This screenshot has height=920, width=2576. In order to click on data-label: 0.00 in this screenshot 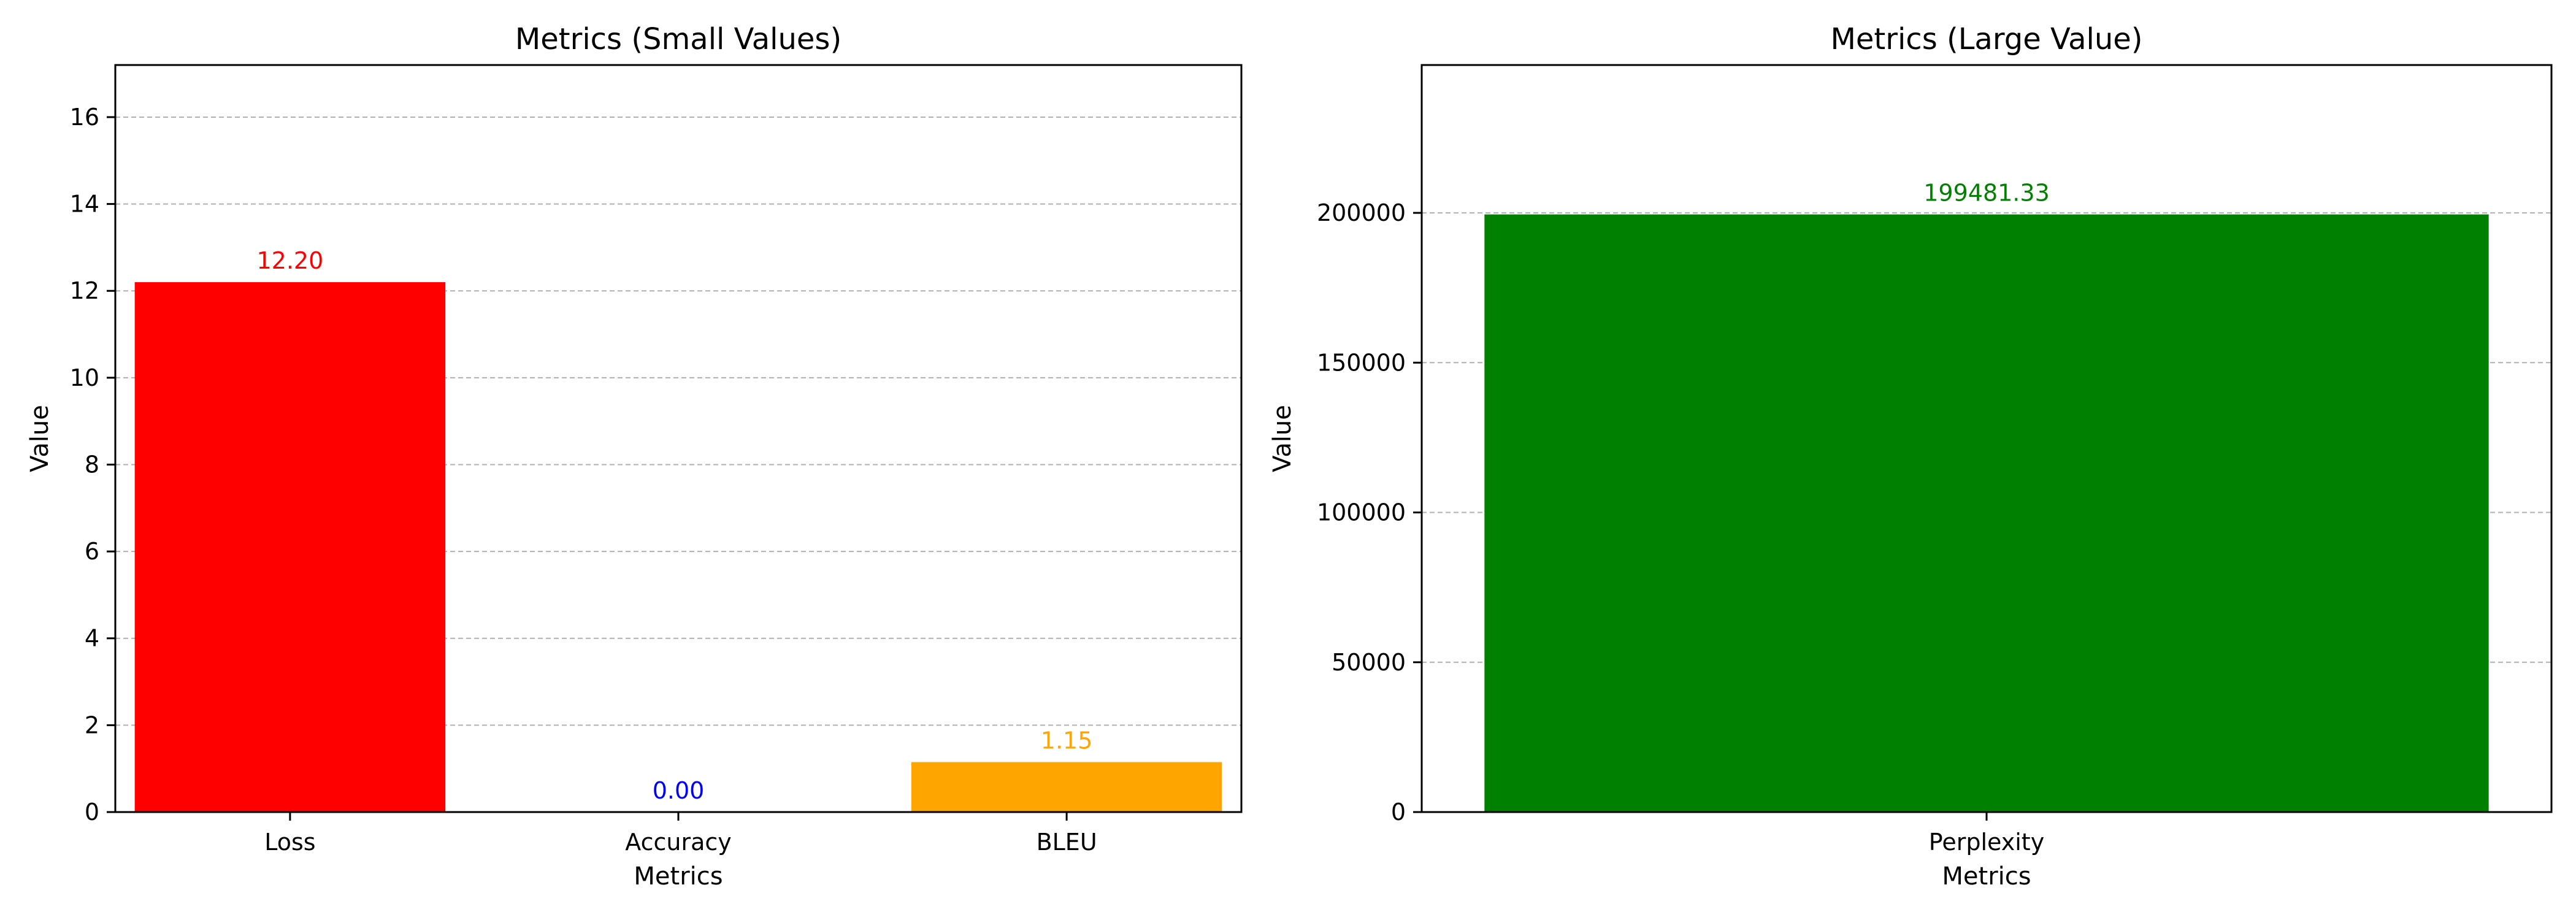, I will do `click(679, 790)`.